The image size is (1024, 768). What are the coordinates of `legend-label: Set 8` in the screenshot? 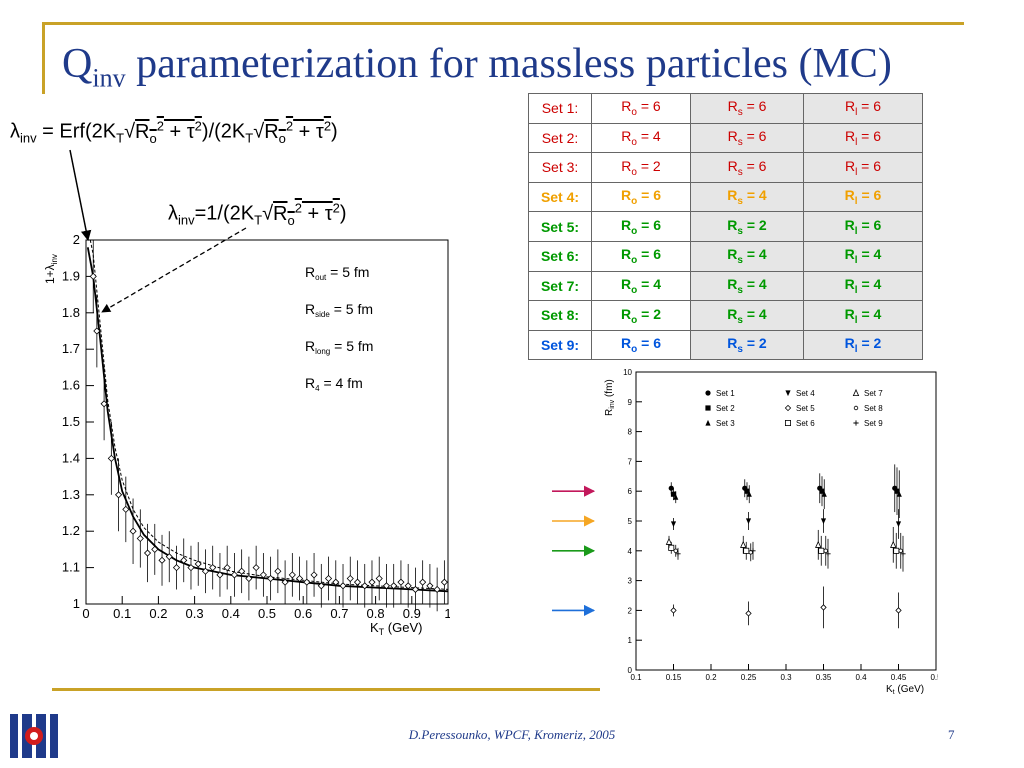 It's located at (873, 408).